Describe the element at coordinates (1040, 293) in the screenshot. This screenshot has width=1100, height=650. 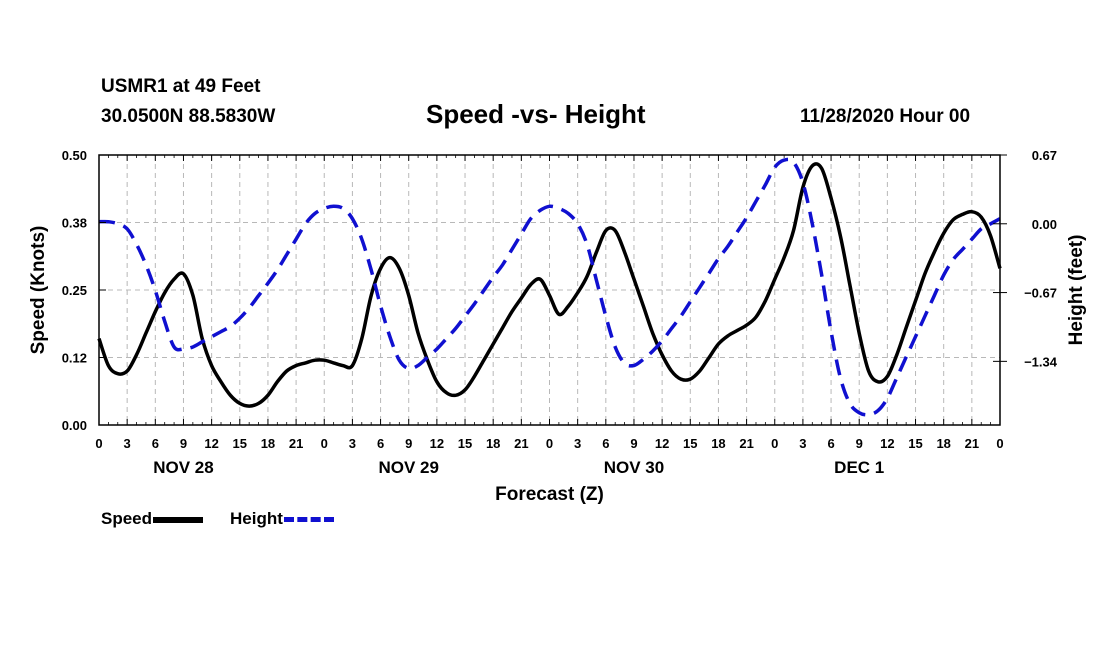
I see `right-tick-label: −0.67` at that location.